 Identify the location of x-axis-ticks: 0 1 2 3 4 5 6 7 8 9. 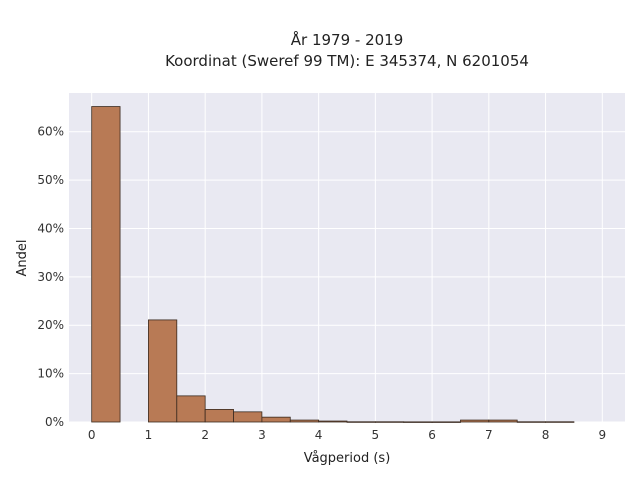
(347, 435).